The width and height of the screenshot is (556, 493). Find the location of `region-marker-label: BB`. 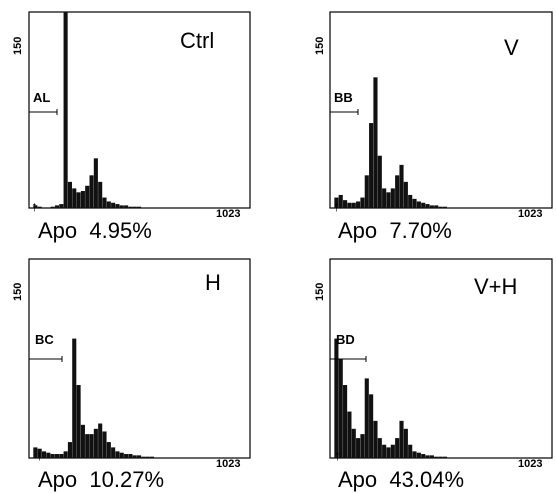

region-marker-label: BB is located at coordinates (343, 97).